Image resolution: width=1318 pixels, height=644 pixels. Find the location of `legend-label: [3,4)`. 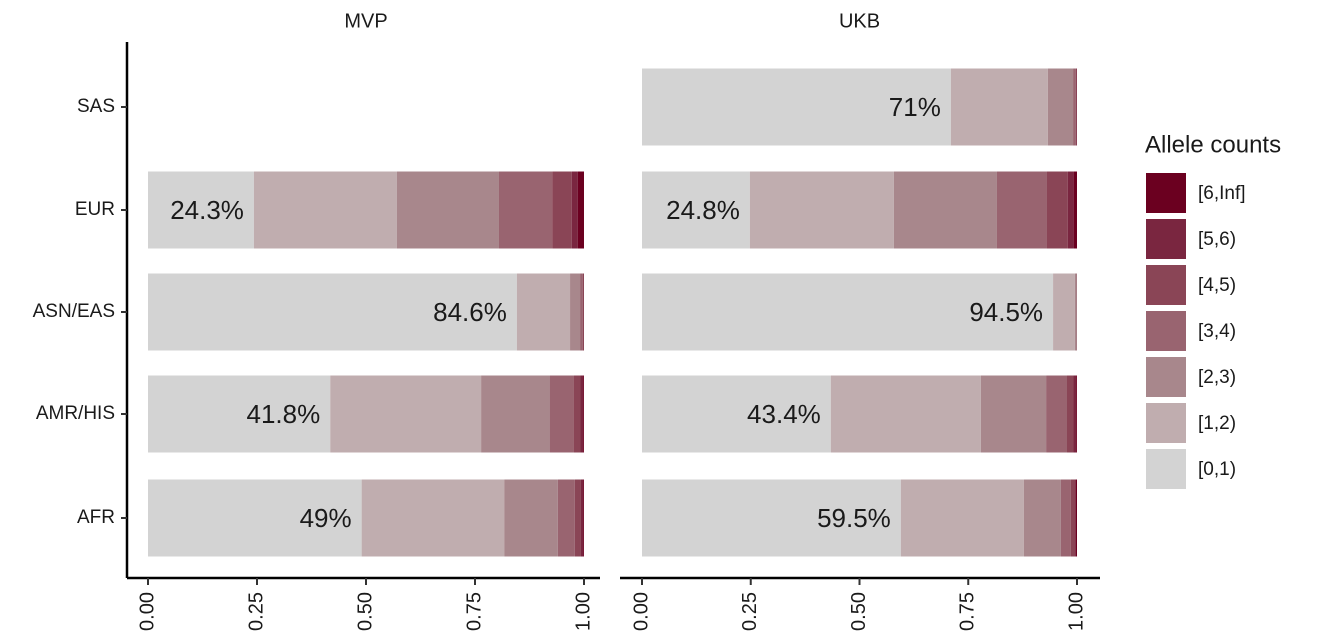

legend-label: [3,4) is located at coordinates (1217, 331).